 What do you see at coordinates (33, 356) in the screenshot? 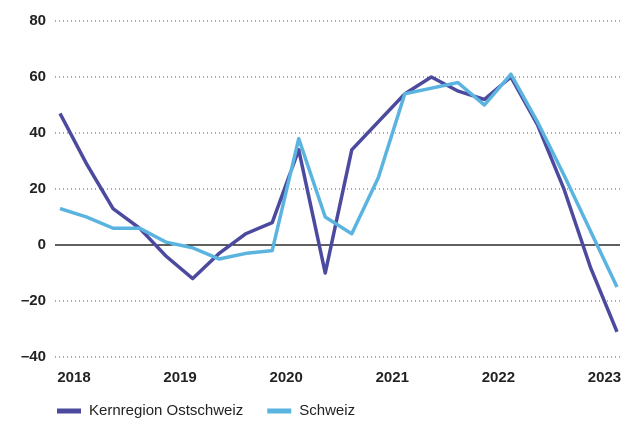
I see `y-tick-label: –40` at bounding box center [33, 356].